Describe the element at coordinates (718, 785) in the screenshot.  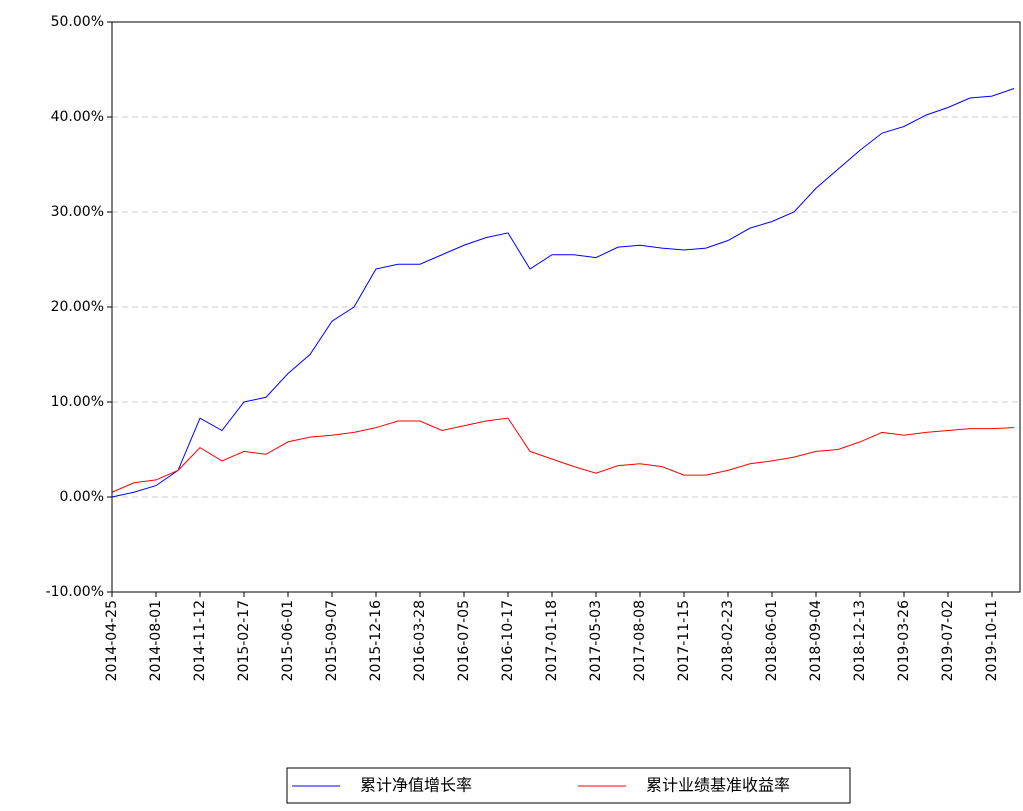
I see `legend-label: 累计业绩基准收益率` at that location.